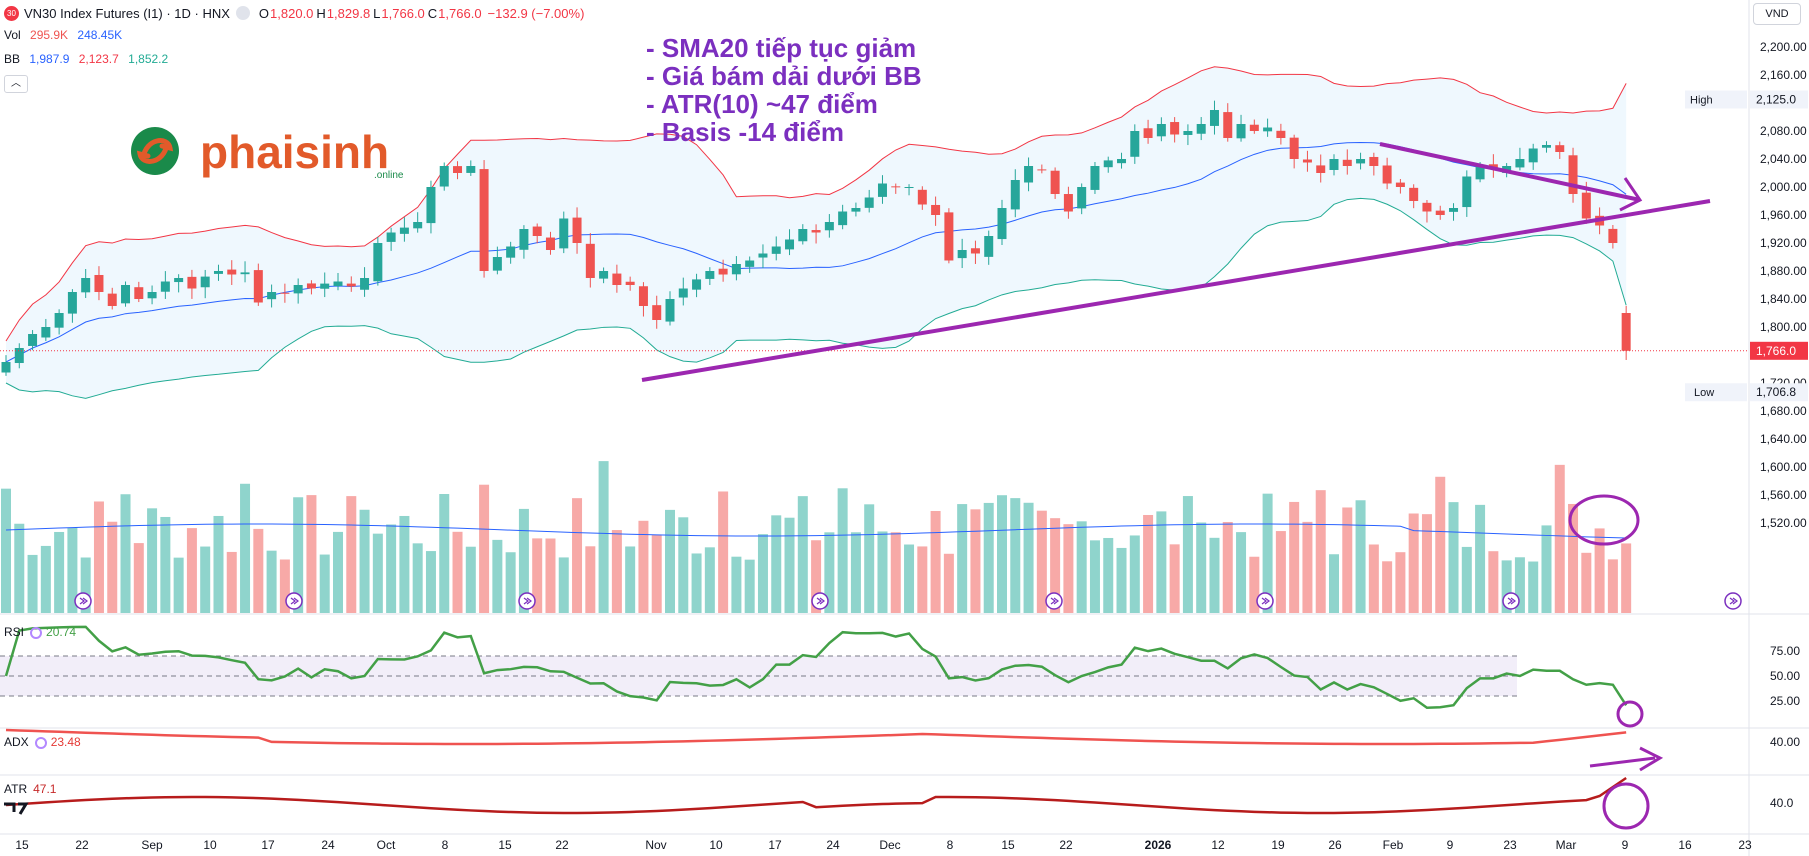  What do you see at coordinates (82, 845) in the screenshot?
I see `time-tick-label: 22` at bounding box center [82, 845].